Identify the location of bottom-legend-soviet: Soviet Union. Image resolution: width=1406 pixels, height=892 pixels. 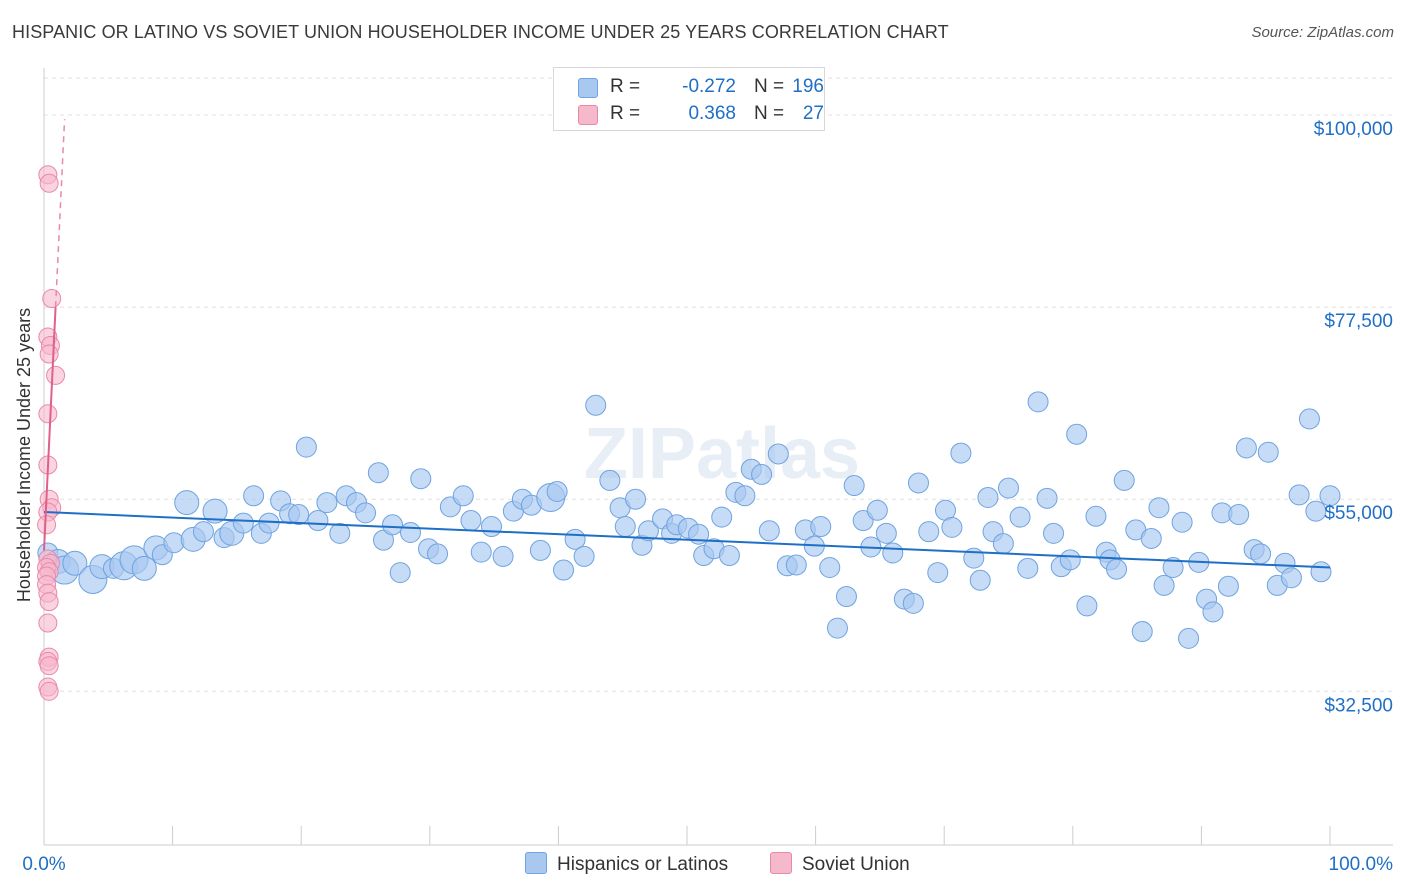
(840, 864).